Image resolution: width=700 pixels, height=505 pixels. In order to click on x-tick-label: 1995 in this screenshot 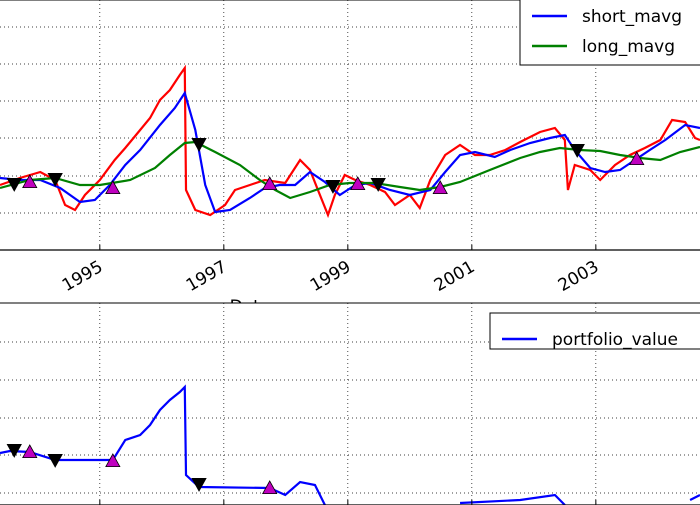, I will do `click(82, 276)`.